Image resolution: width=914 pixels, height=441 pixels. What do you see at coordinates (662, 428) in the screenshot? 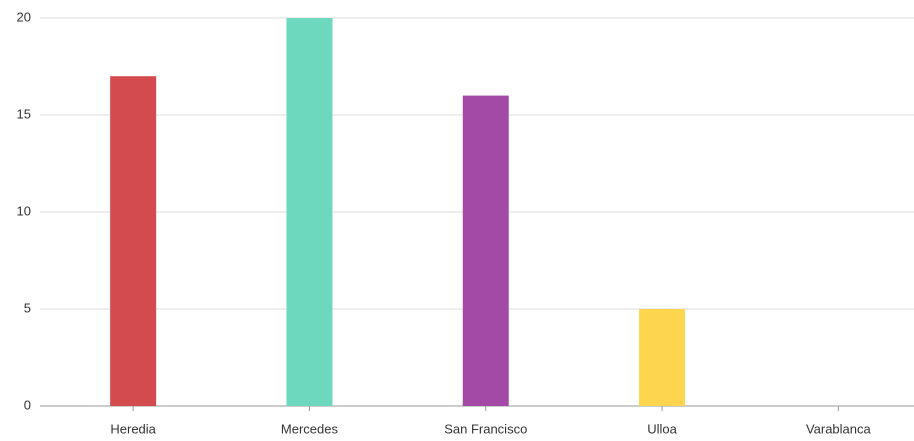
I see `x-tick-label: Ulloa` at bounding box center [662, 428].